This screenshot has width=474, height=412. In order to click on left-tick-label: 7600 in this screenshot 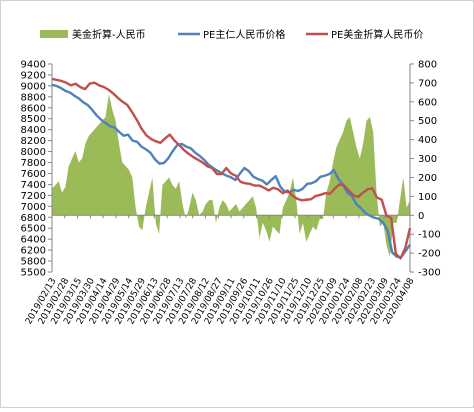, I will do `click(33, 174)`.